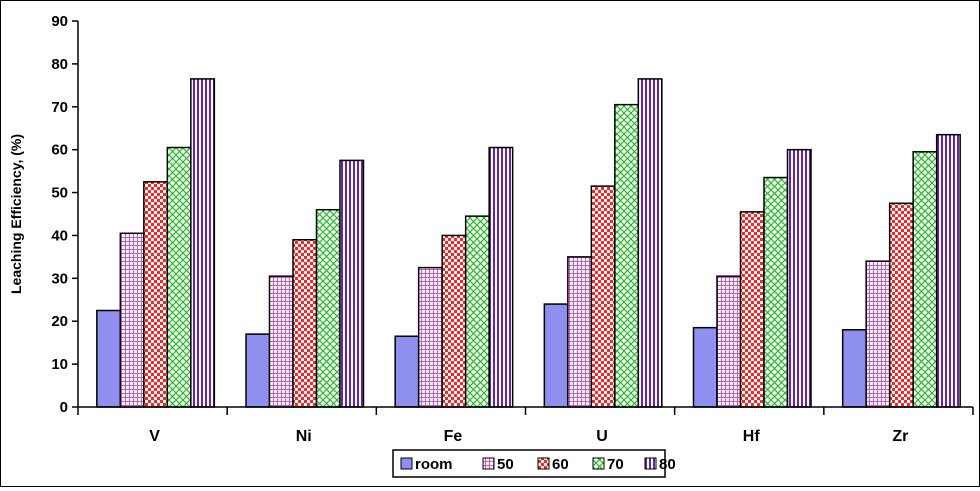  What do you see at coordinates (65, 214) in the screenshot?
I see `y-axis: 0 10 20 30 40 50 60 70 80 90` at bounding box center [65, 214].